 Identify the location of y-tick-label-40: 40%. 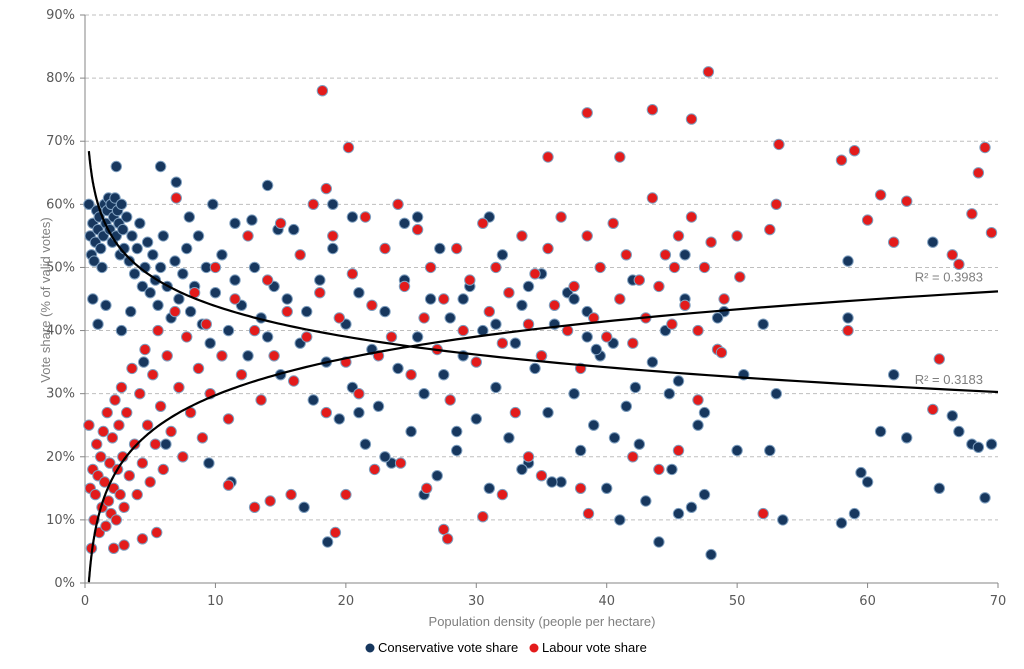
(60, 331).